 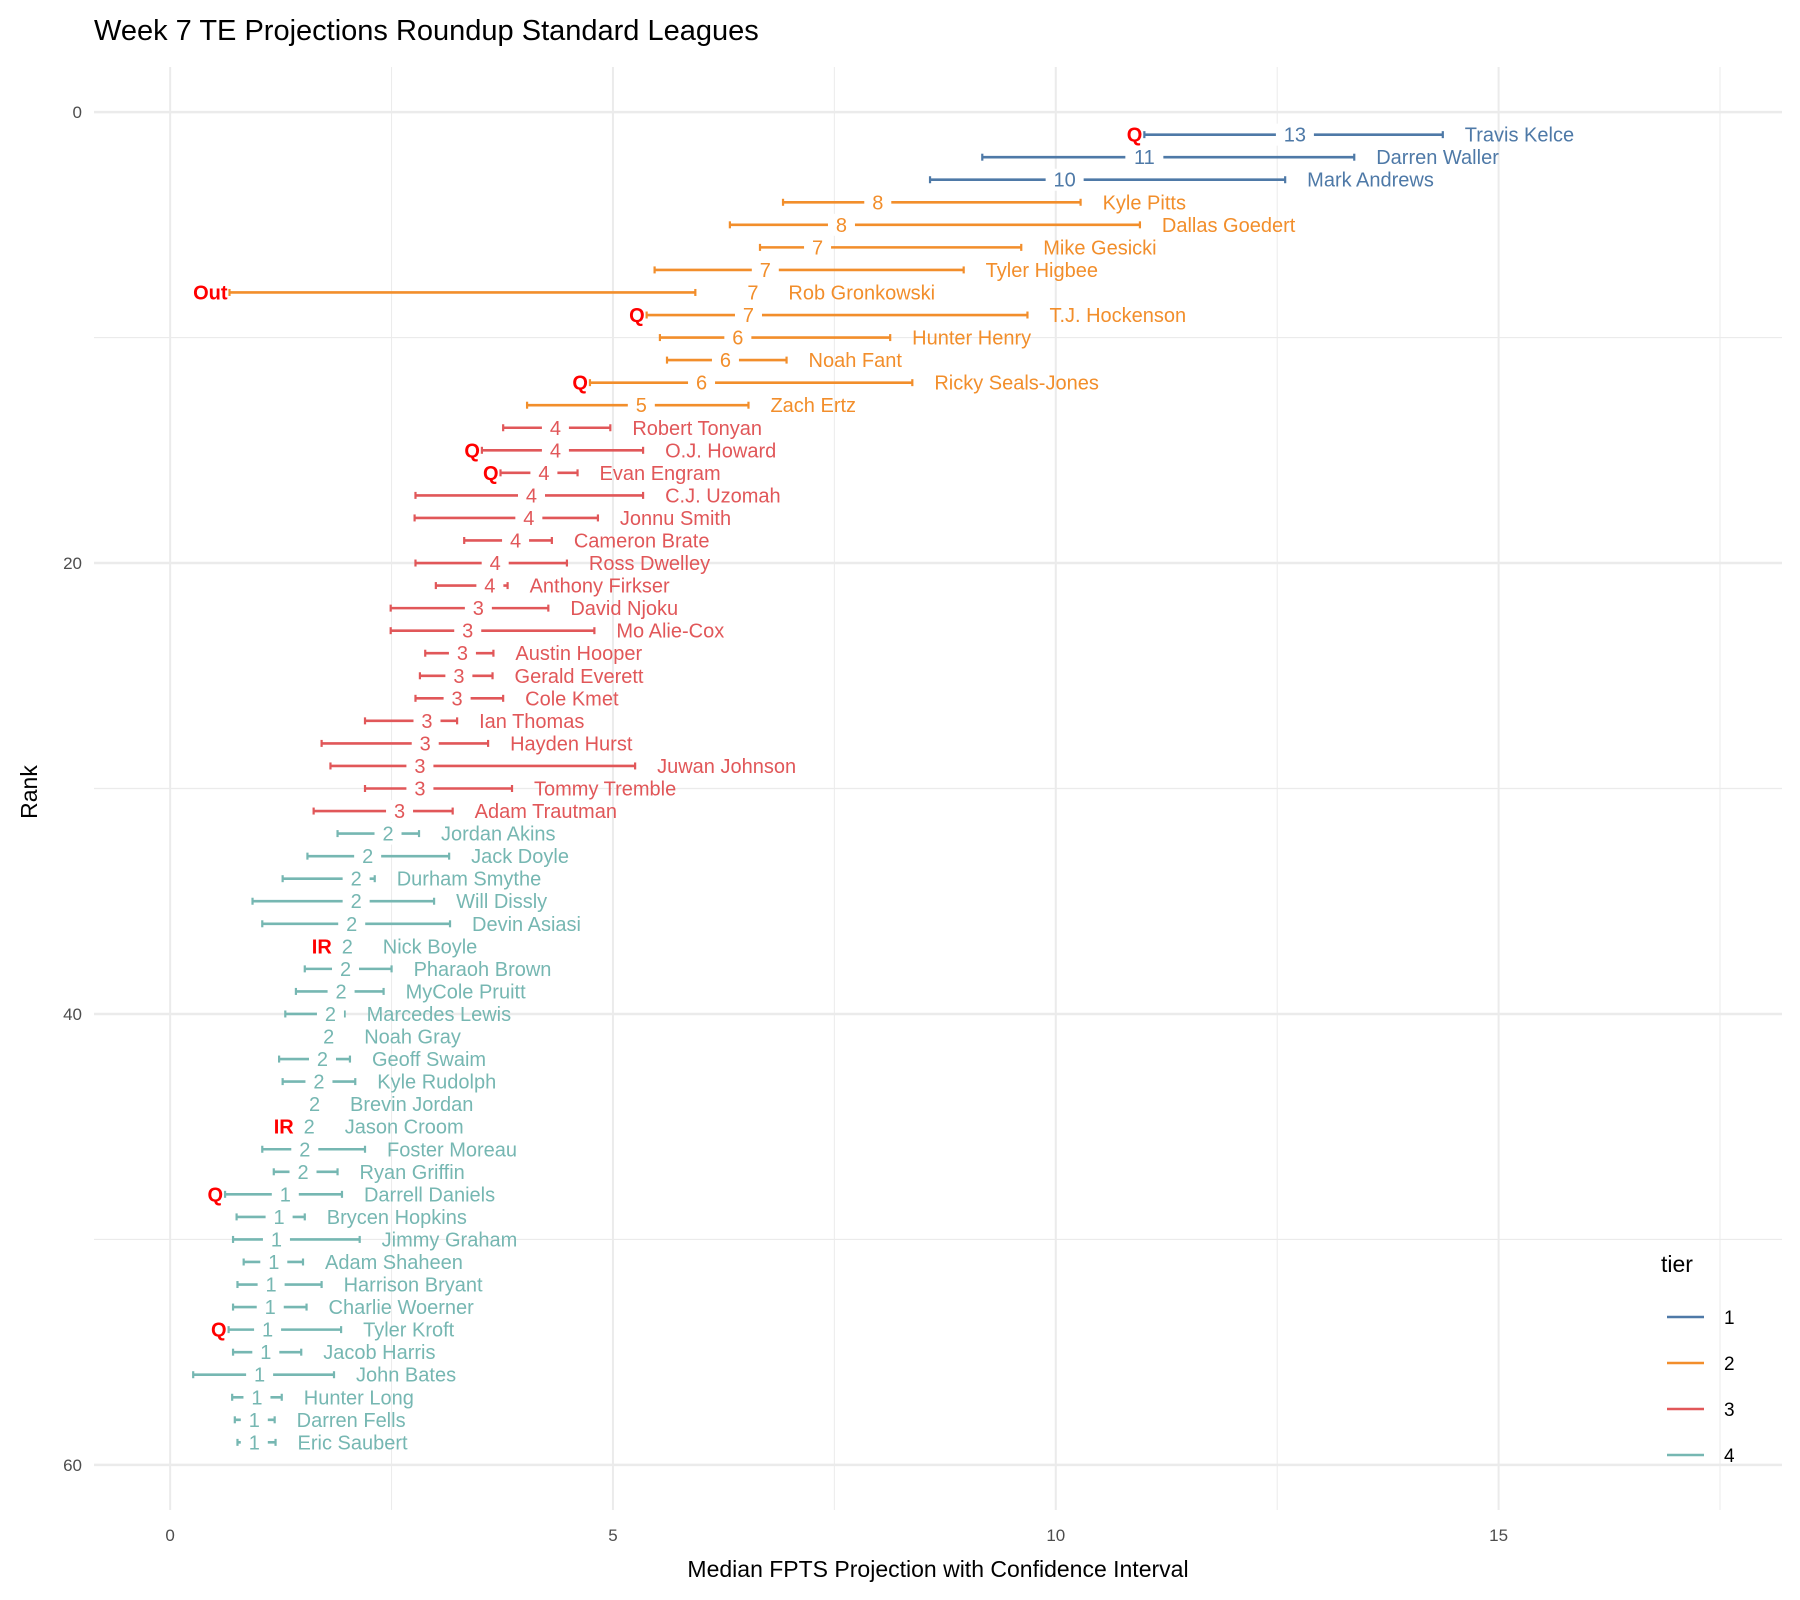 What do you see at coordinates (1698, 1359) in the screenshot?
I see `legend: tier 1 2 3 4` at bounding box center [1698, 1359].